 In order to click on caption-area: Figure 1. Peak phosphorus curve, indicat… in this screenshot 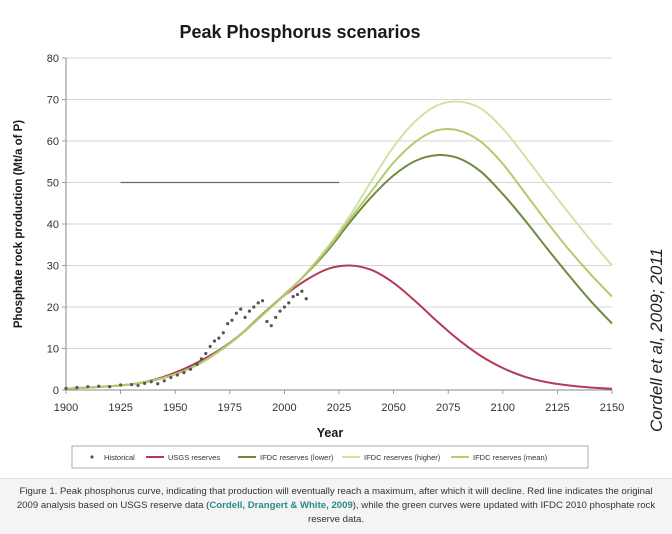, I will do `click(336, 506)`.